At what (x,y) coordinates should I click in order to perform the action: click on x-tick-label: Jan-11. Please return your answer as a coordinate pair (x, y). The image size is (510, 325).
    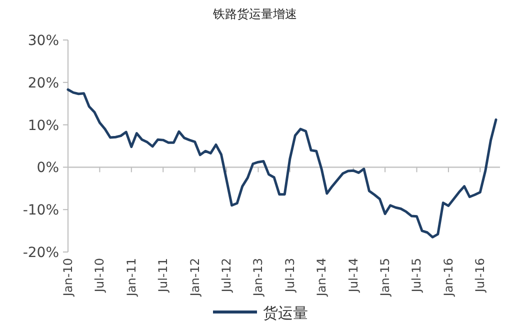
    Looking at the image, I should click on (131, 278).